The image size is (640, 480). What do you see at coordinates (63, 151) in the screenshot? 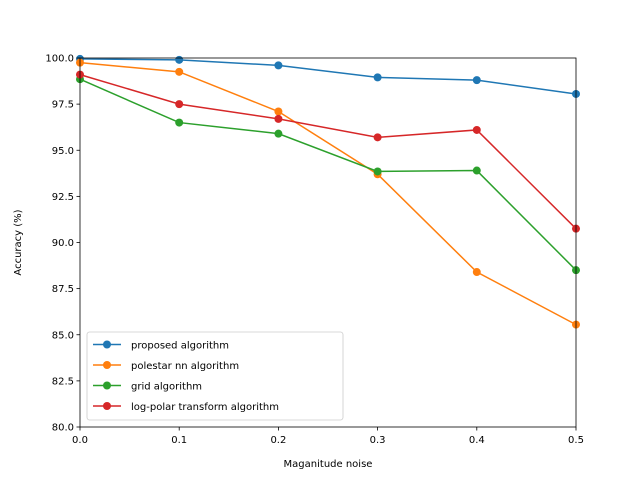
I see `y-tick-label: 95.0` at bounding box center [63, 151].